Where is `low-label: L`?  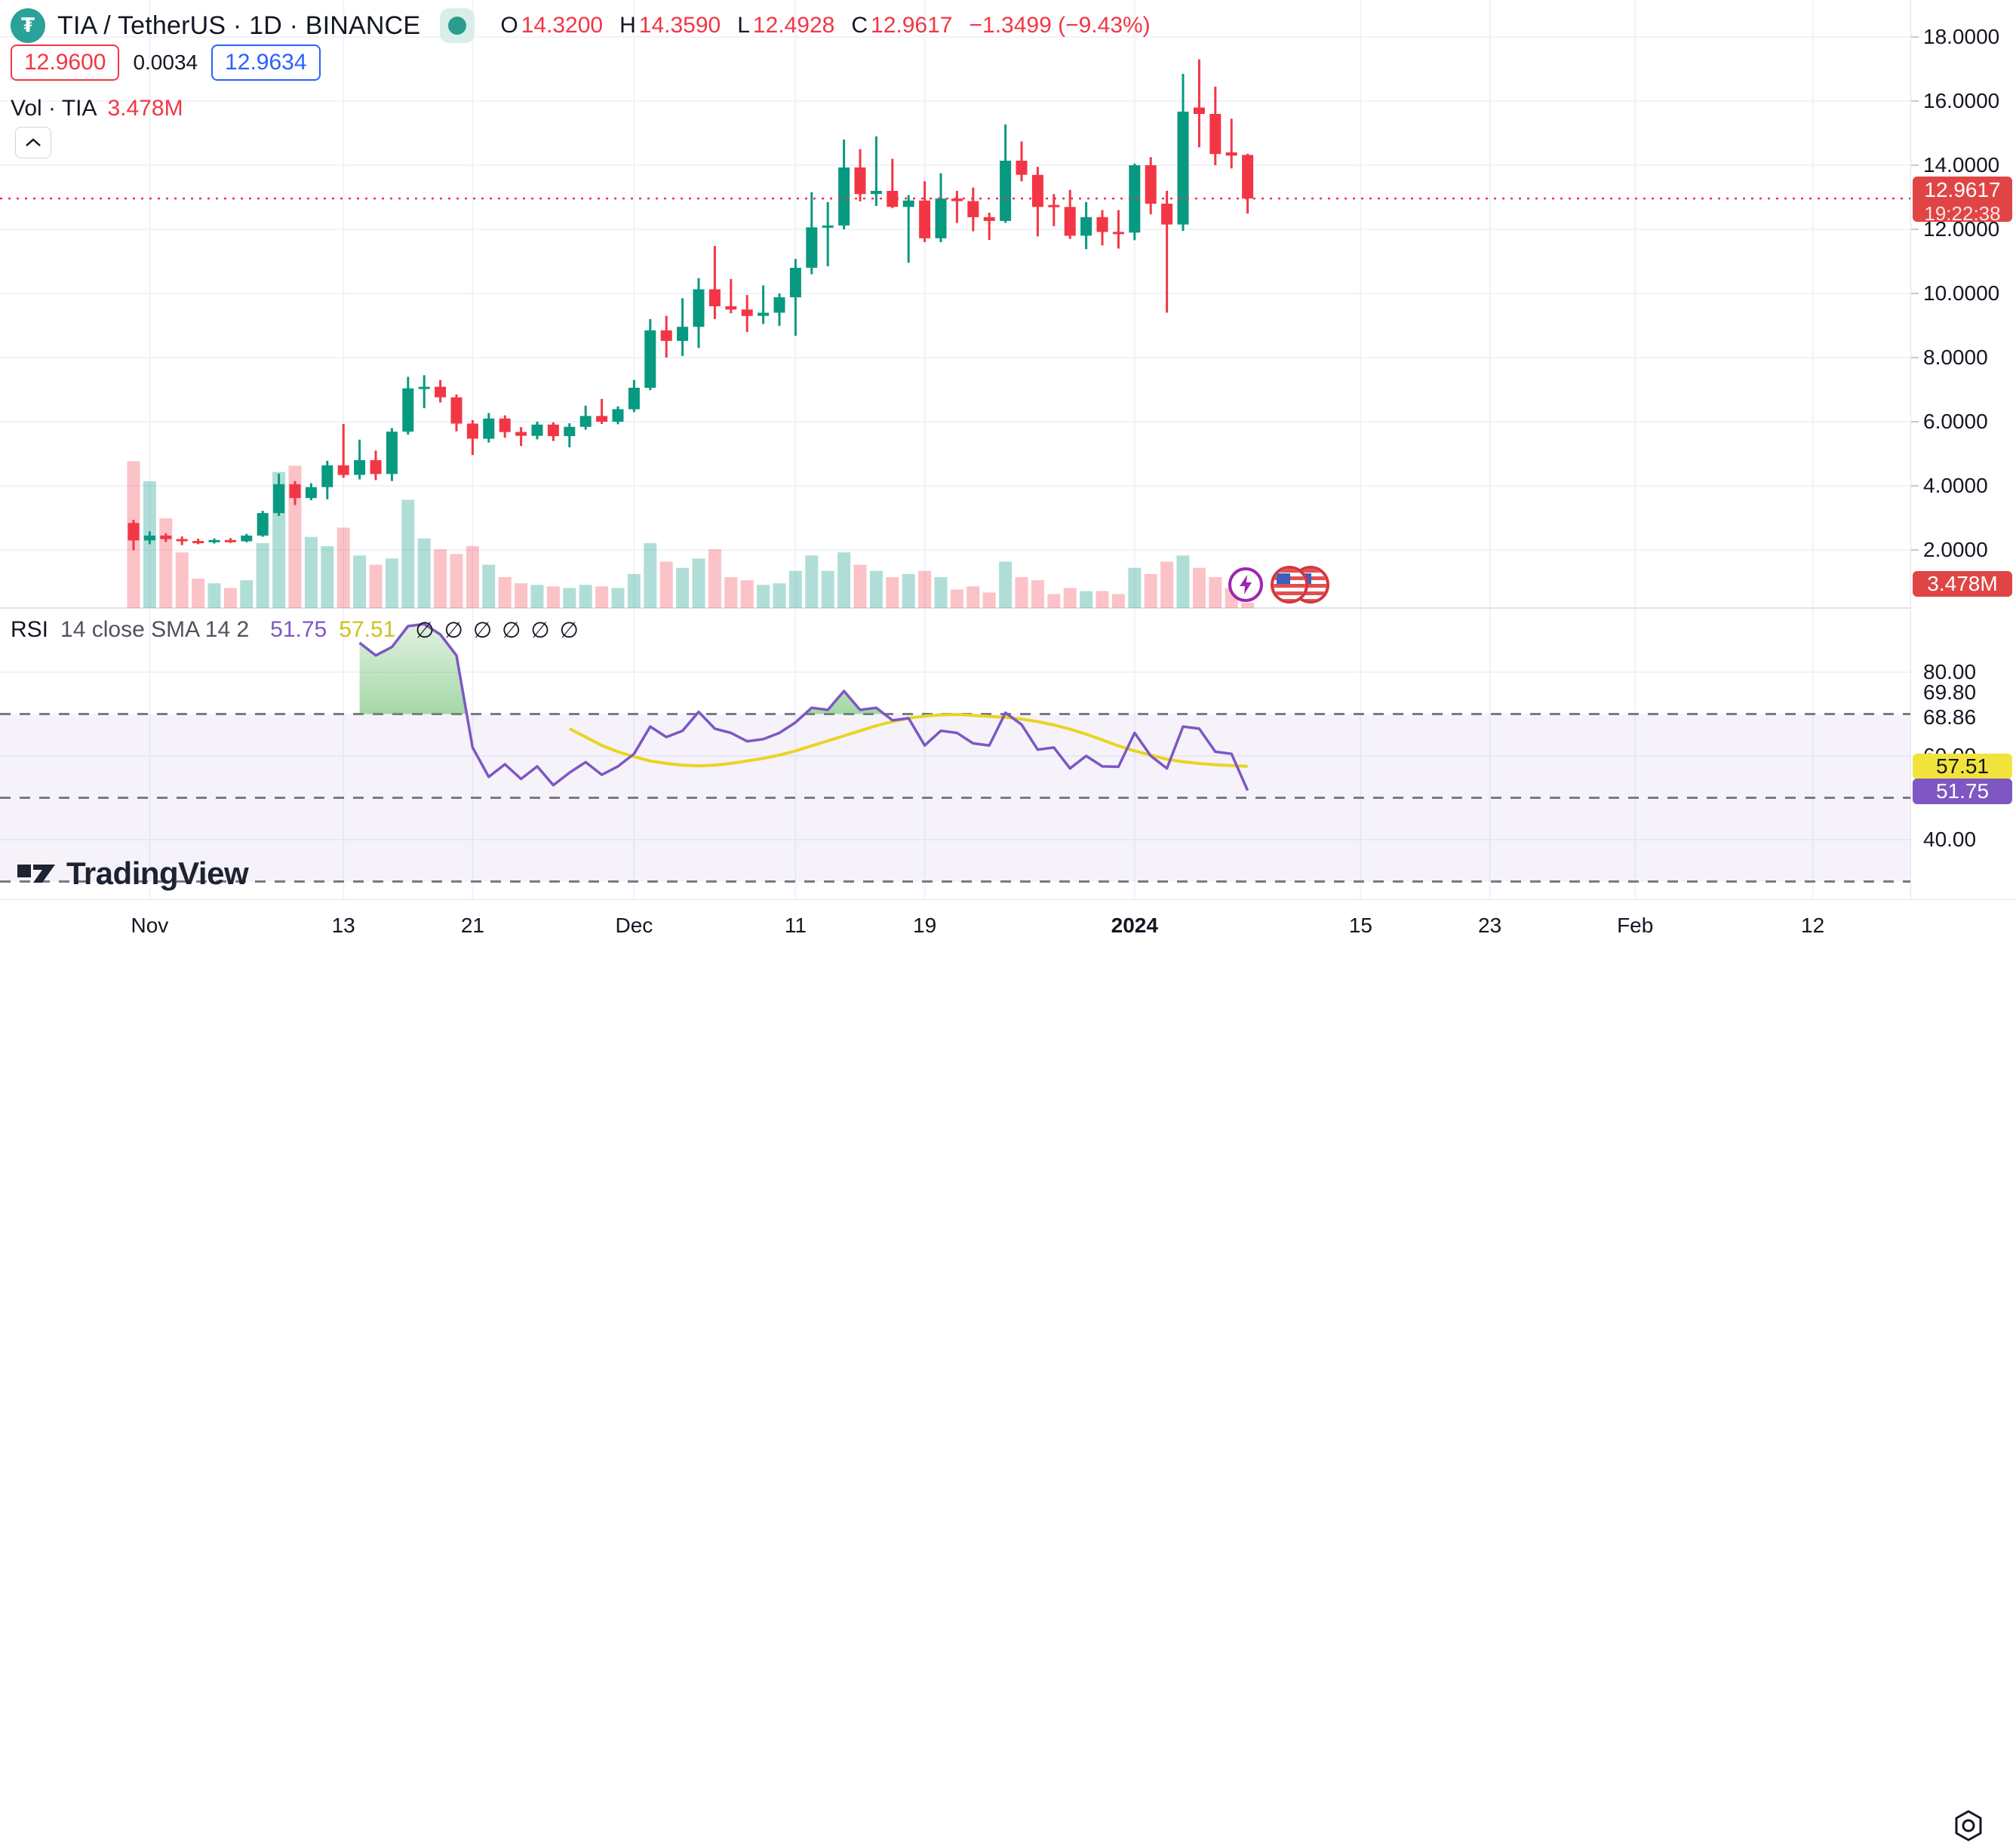
low-label: L is located at coordinates (743, 26).